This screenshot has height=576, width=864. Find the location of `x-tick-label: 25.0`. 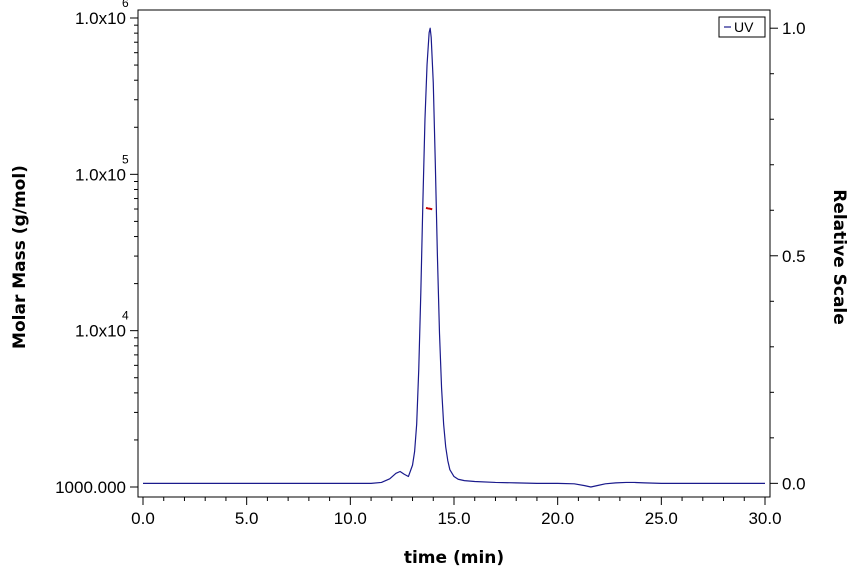

x-tick-label: 25.0 is located at coordinates (661, 518).